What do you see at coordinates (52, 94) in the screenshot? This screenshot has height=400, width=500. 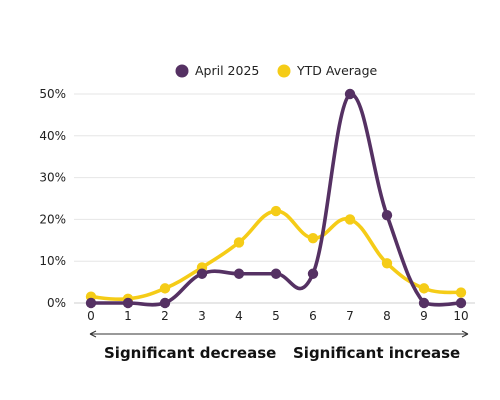 I see `y-tick-label: 50%` at bounding box center [52, 94].